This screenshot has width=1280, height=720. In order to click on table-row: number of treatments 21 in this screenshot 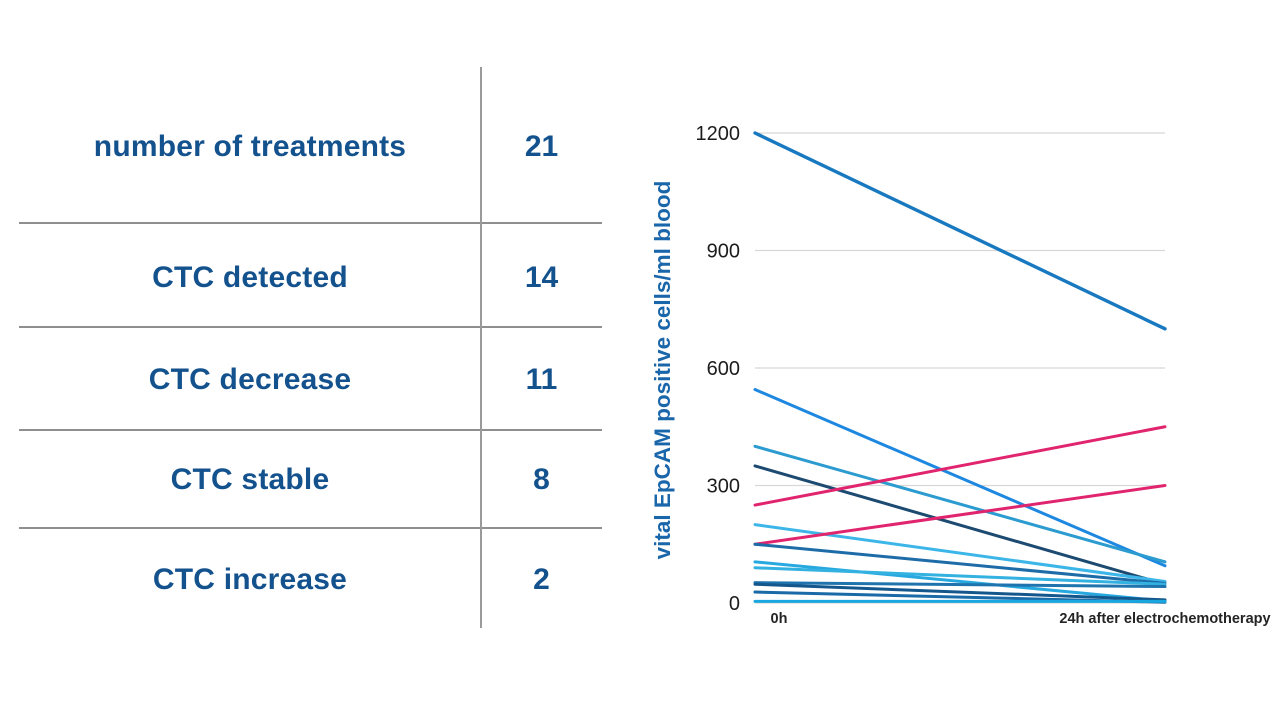, I will do `click(320, 147)`.